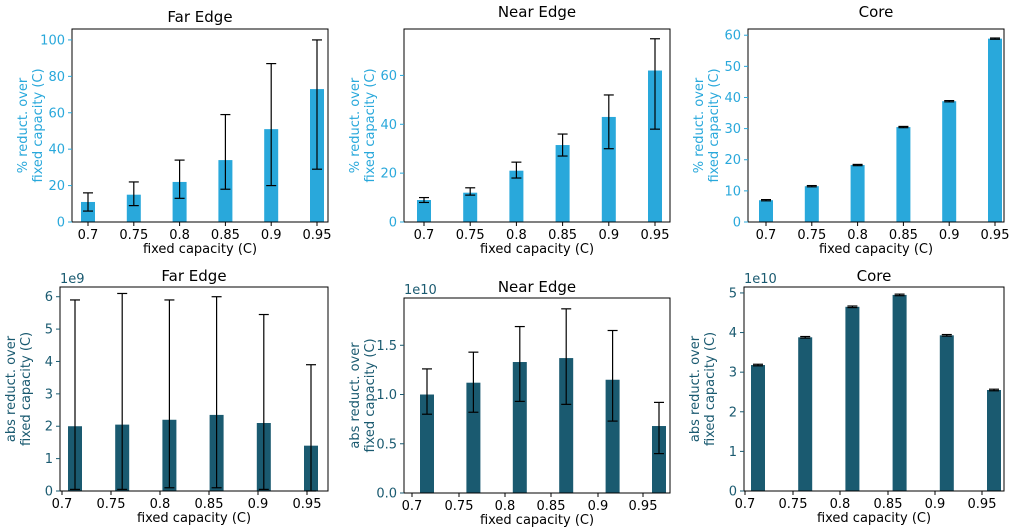  I want to click on y-tick-label: 60, so click(732, 36).